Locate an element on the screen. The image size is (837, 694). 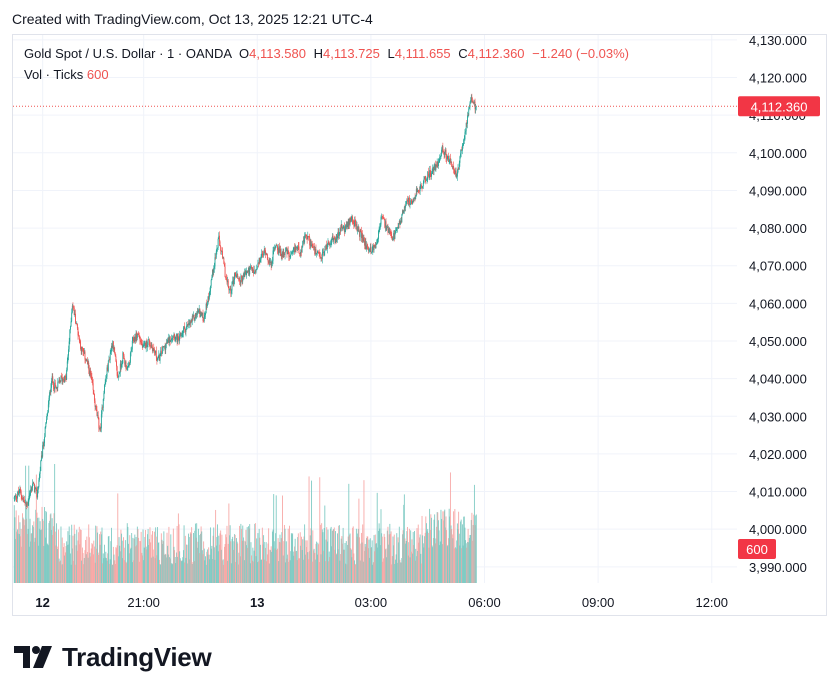
symbol-title: Gold Spot / U.S. Dollar · 1 · OANDA is located at coordinates (128, 53).